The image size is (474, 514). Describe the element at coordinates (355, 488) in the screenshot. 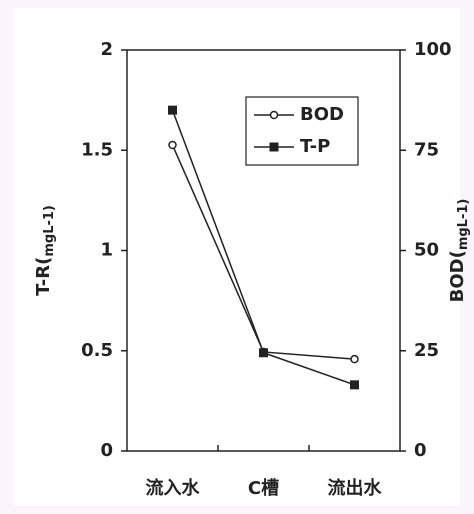

I see `x-tick-label: 流出水` at that location.